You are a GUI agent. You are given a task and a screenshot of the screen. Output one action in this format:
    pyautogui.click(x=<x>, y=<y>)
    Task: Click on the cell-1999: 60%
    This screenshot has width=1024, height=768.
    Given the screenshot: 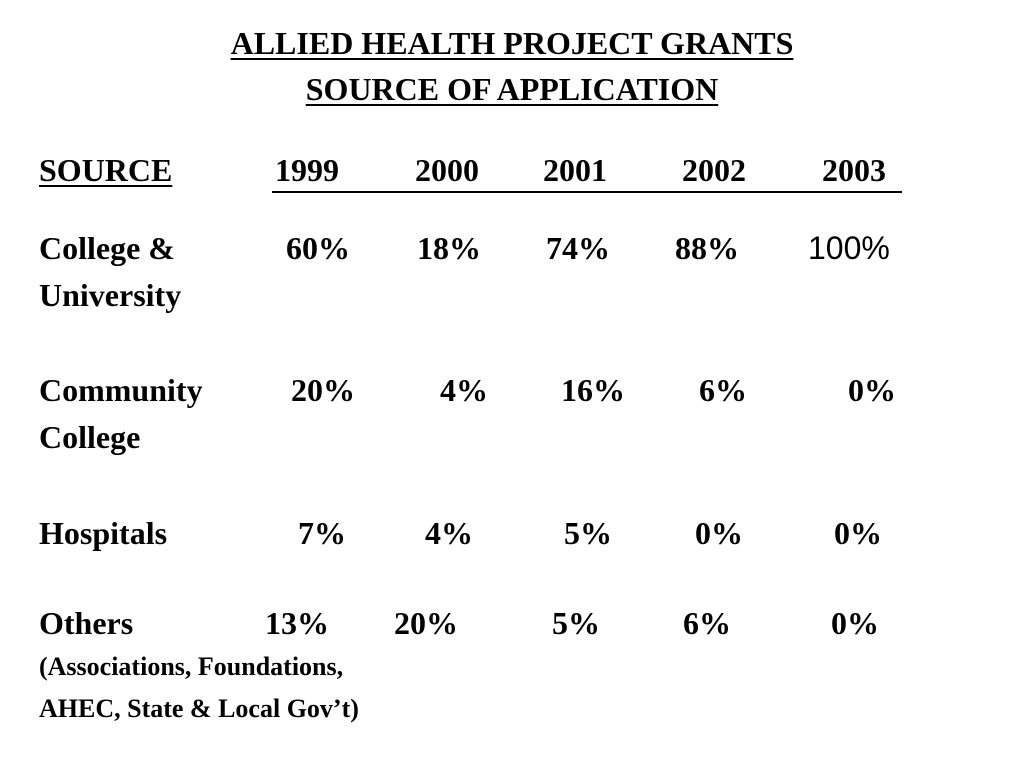 What is the action you would take?
    pyautogui.click(x=318, y=248)
    